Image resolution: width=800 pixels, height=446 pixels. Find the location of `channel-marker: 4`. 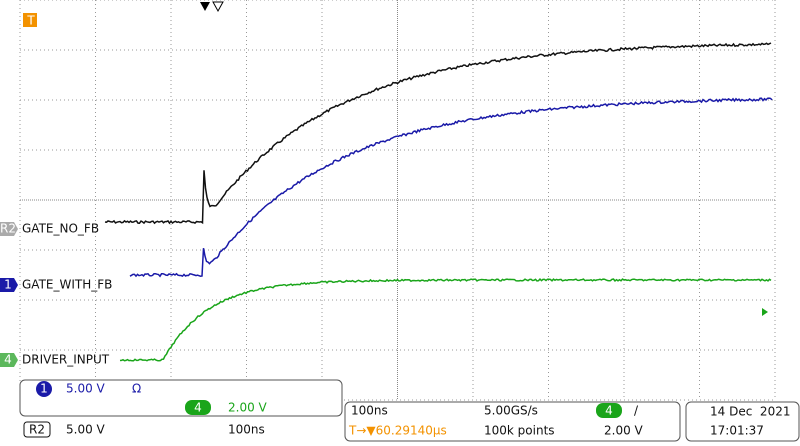

channel-marker: 4 is located at coordinates (8, 360).